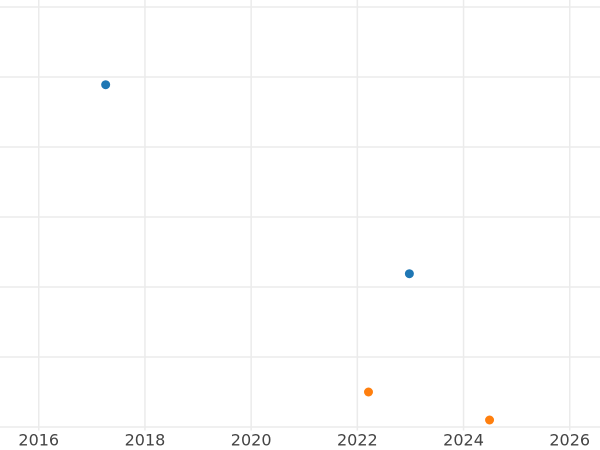  I want to click on x-tick-label: 2022, so click(357, 440).